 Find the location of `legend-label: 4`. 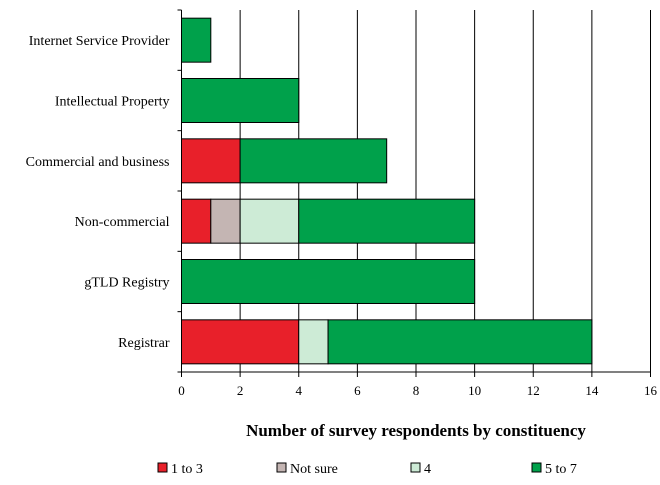

legend-label: 4 is located at coordinates (427, 469).